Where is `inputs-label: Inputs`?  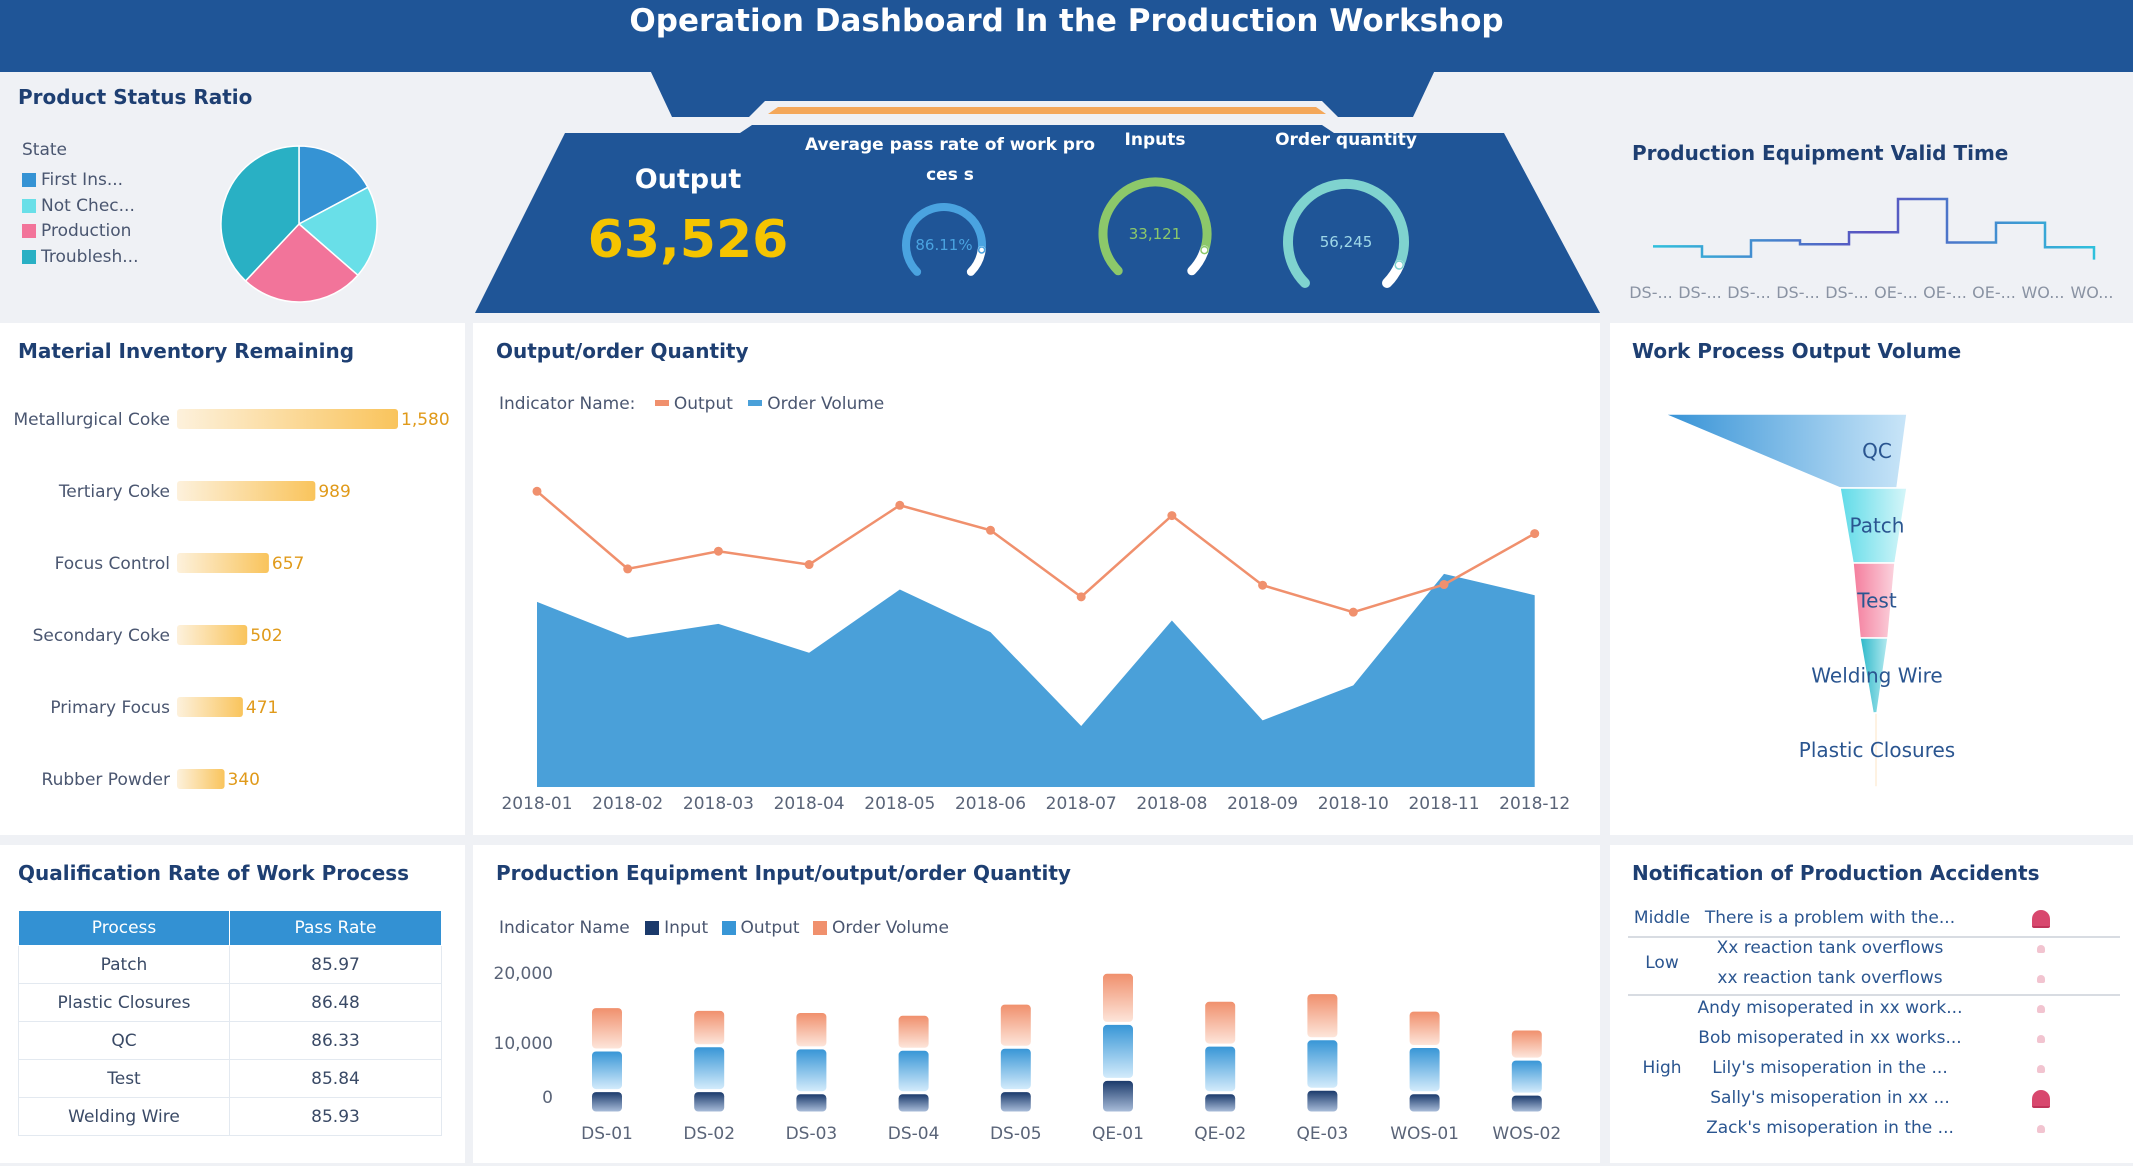 inputs-label: Inputs is located at coordinates (1155, 140).